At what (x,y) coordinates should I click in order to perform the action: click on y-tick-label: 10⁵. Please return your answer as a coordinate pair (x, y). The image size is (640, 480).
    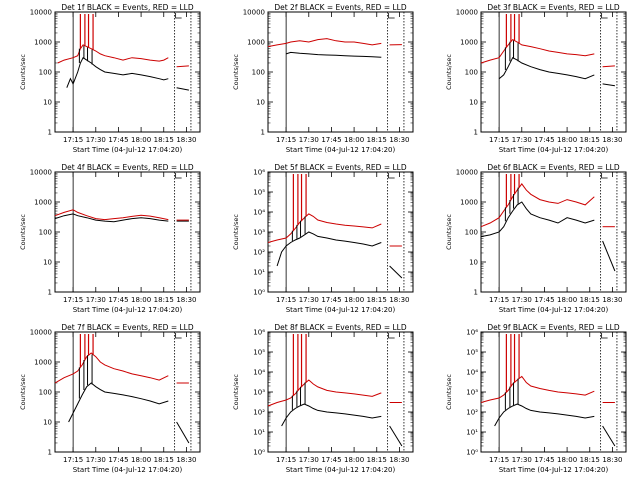
    Looking at the image, I should click on (472, 353).